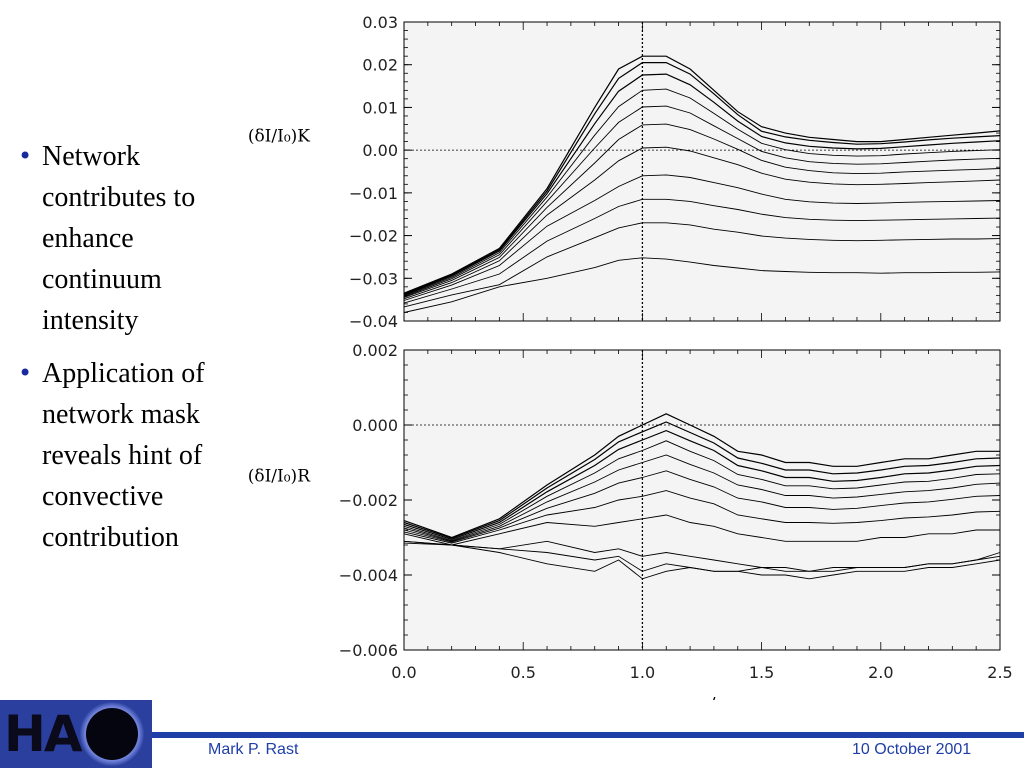 Image resolution: width=1024 pixels, height=768 pixels. Describe the element at coordinates (912, 749) in the screenshot. I see `footer-date: 10 October 2001` at that location.